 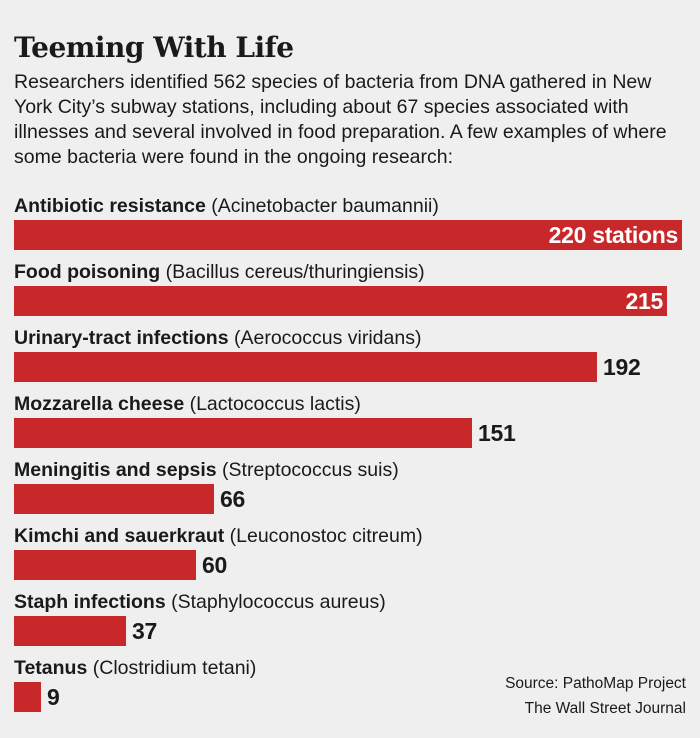 I want to click on value-label: 220 stations, so click(x=613, y=235).